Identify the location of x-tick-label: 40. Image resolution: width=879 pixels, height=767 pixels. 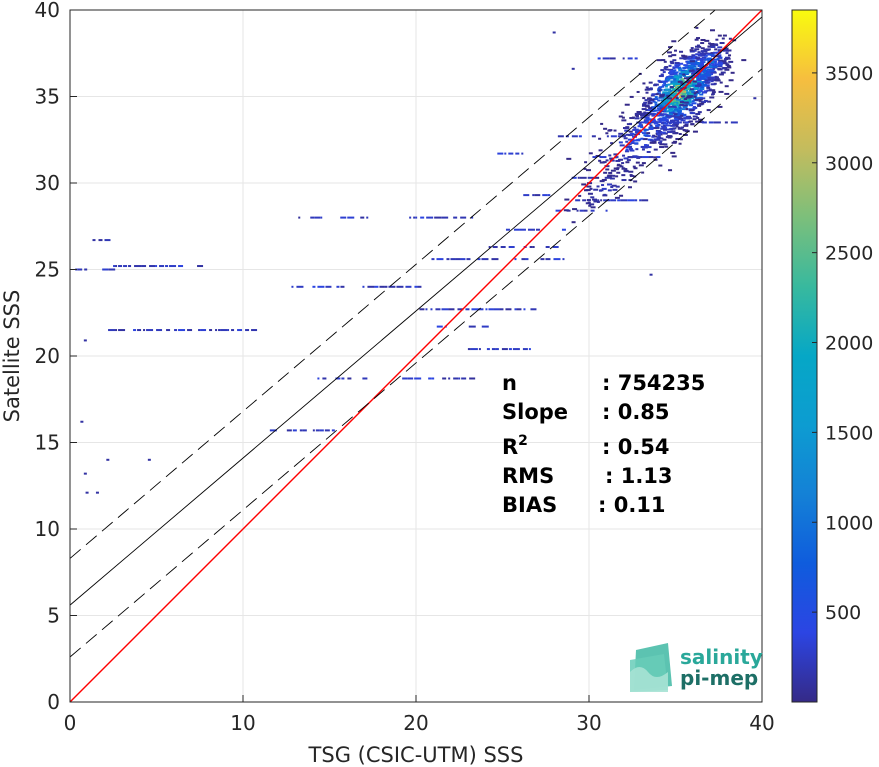
(761, 723).